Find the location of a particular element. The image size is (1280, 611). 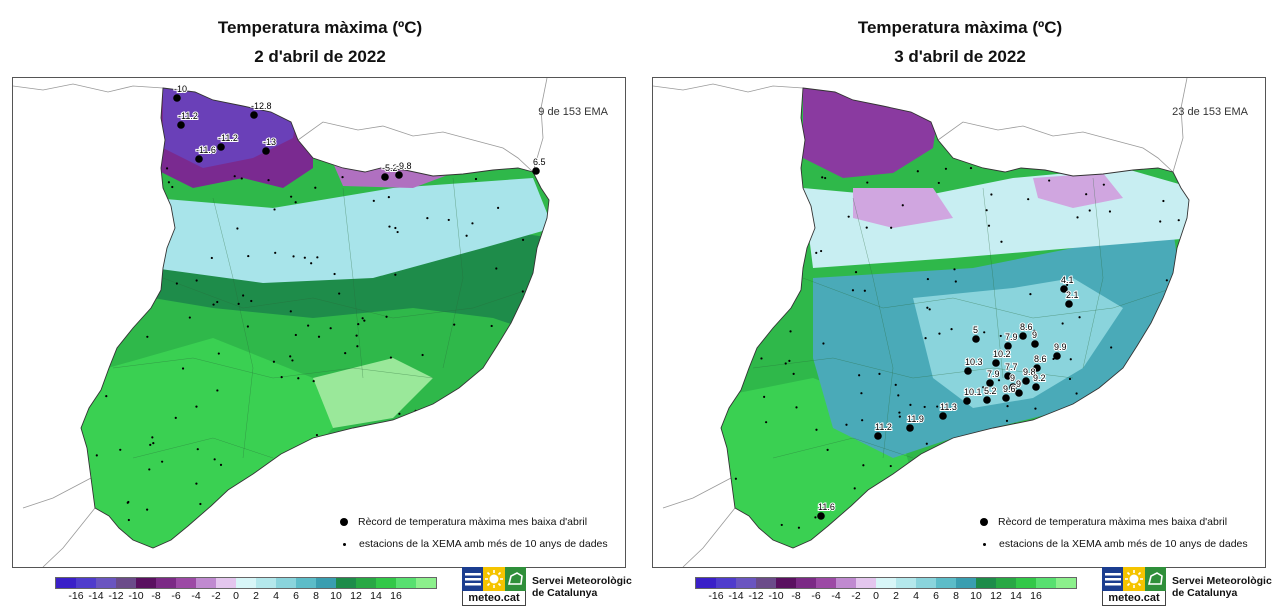

map-title: Temperatura màxima (ºC) is located at coordinates (960, 27).